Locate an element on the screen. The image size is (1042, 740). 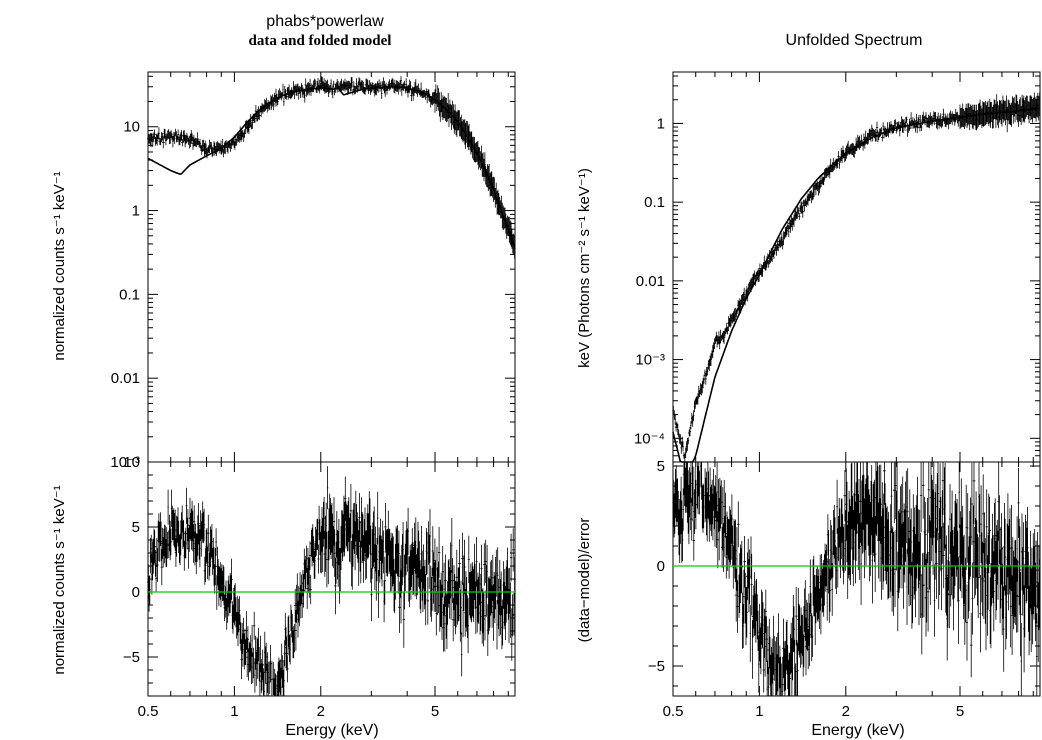
left-bottom-ytick-label: 10 is located at coordinates (131, 462).